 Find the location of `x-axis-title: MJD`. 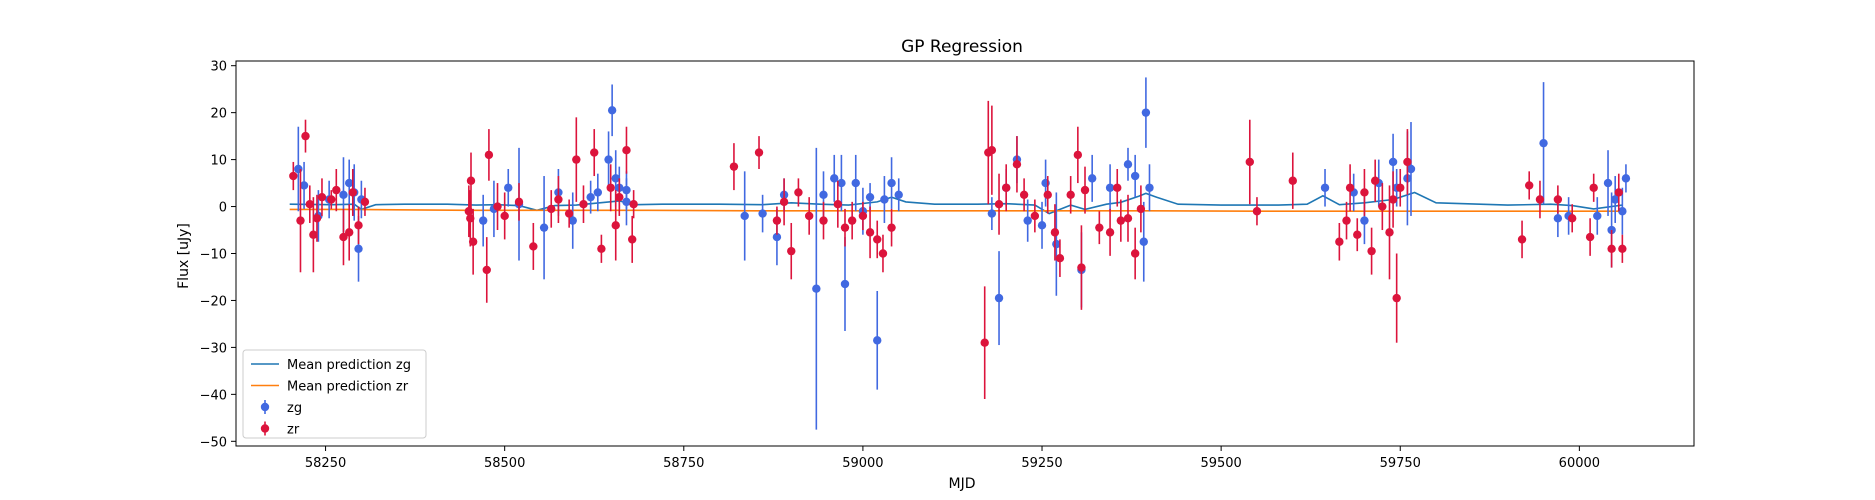

x-axis-title: MJD is located at coordinates (962, 484).